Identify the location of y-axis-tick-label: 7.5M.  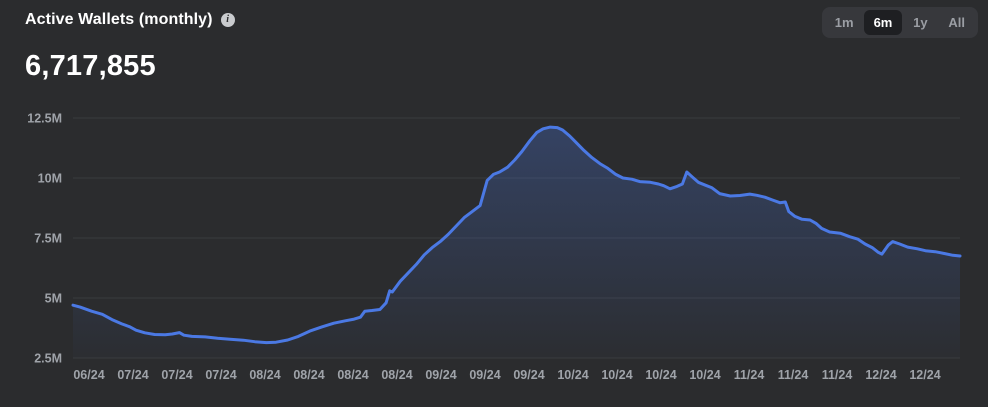
(48, 239).